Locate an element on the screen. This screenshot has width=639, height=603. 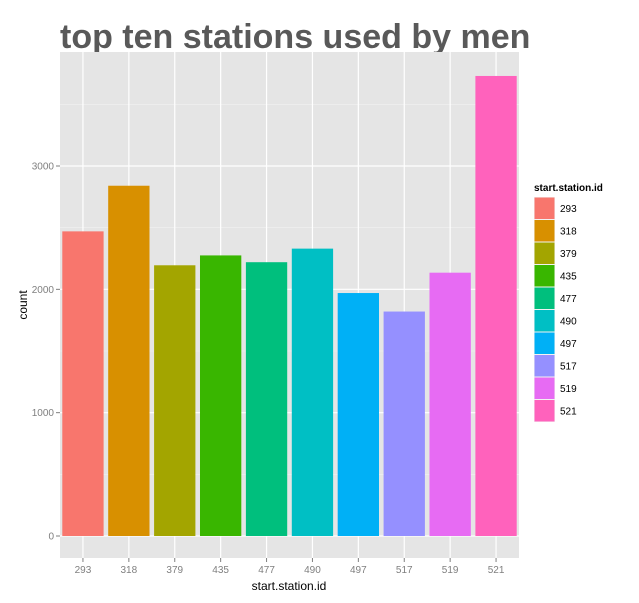
x-tick-label: 293 is located at coordinates (83, 570).